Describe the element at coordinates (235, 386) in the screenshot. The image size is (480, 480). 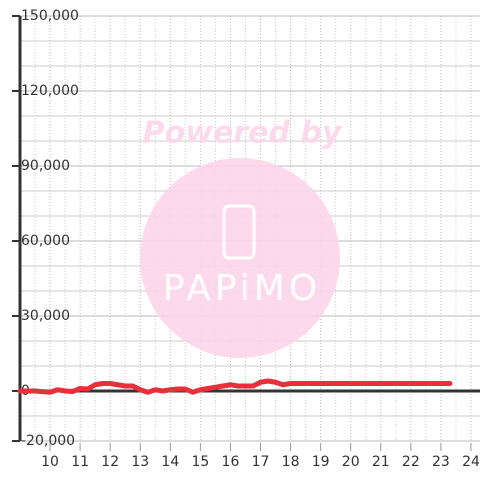
I see `series-line` at that location.